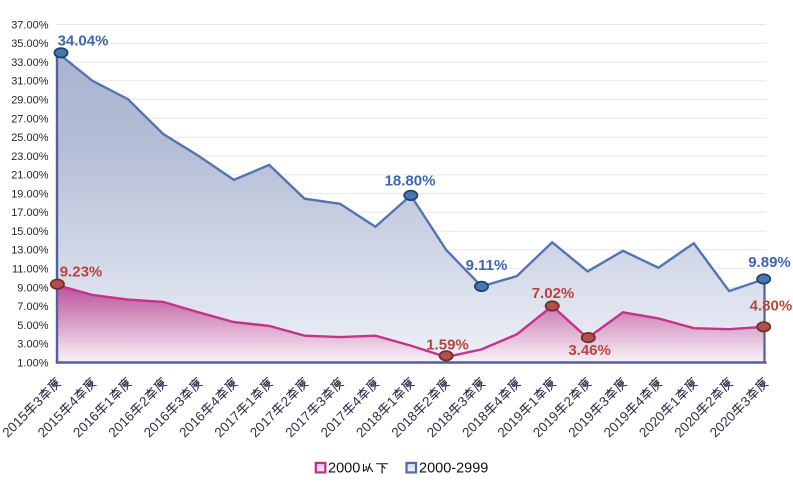 The image size is (793, 483). Describe the element at coordinates (30, 119) in the screenshot. I see `svg-text: 27.00%` at that location.